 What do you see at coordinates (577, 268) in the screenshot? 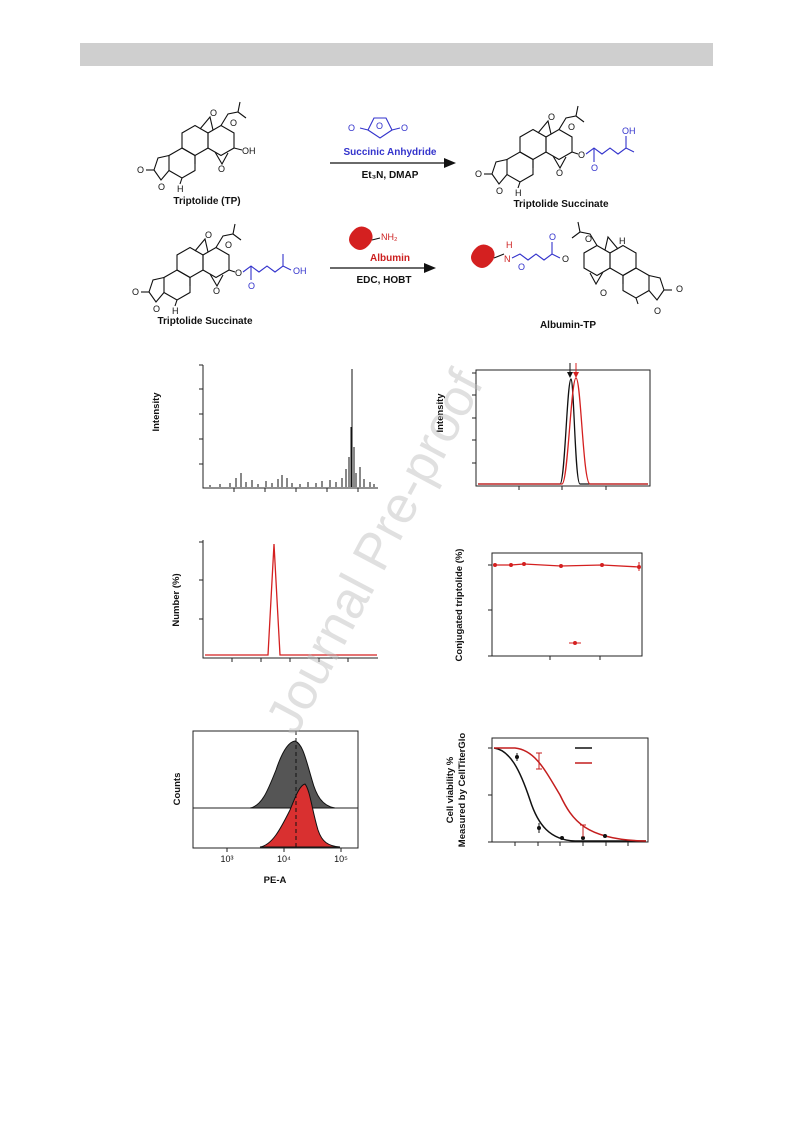
I see `albumin-tp: H N O O O O O O O H` at bounding box center [577, 268].